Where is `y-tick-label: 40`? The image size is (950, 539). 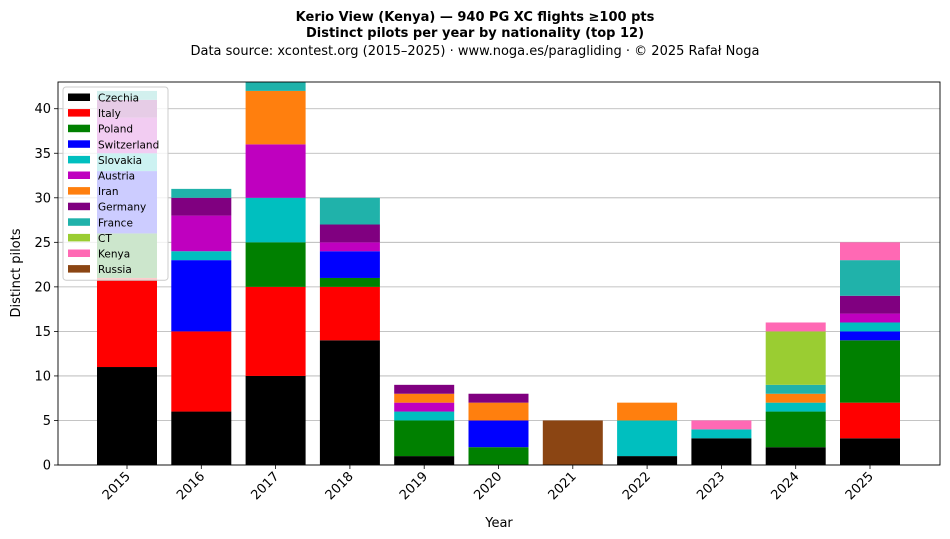 y-tick-label: 40 is located at coordinates (42, 109).